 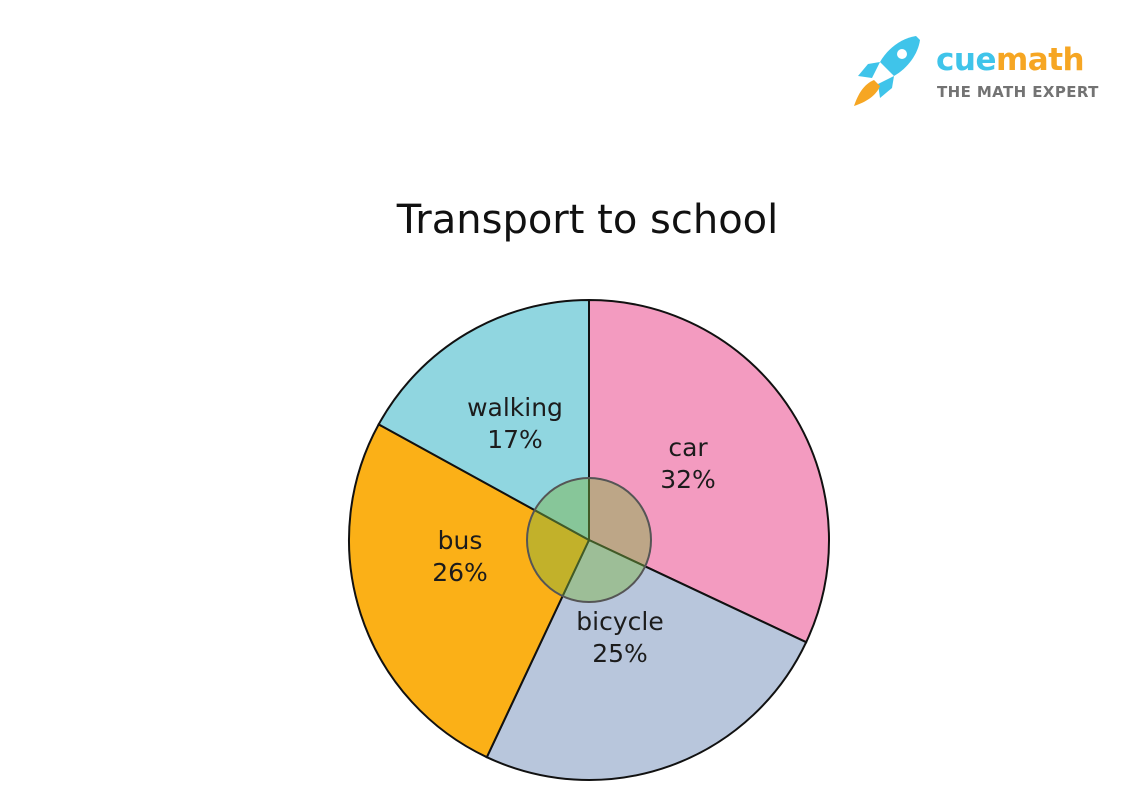 I want to click on brand-logo: cuemath THE MATH EXPERT, so click(x=975, y=71).